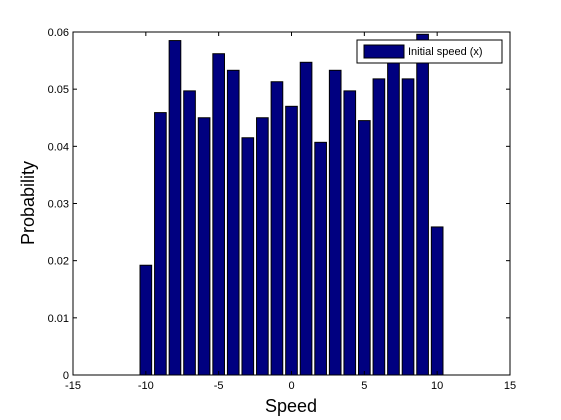 The width and height of the screenshot is (561, 420). I want to click on y-tick-label: 0.03, so click(58, 205).